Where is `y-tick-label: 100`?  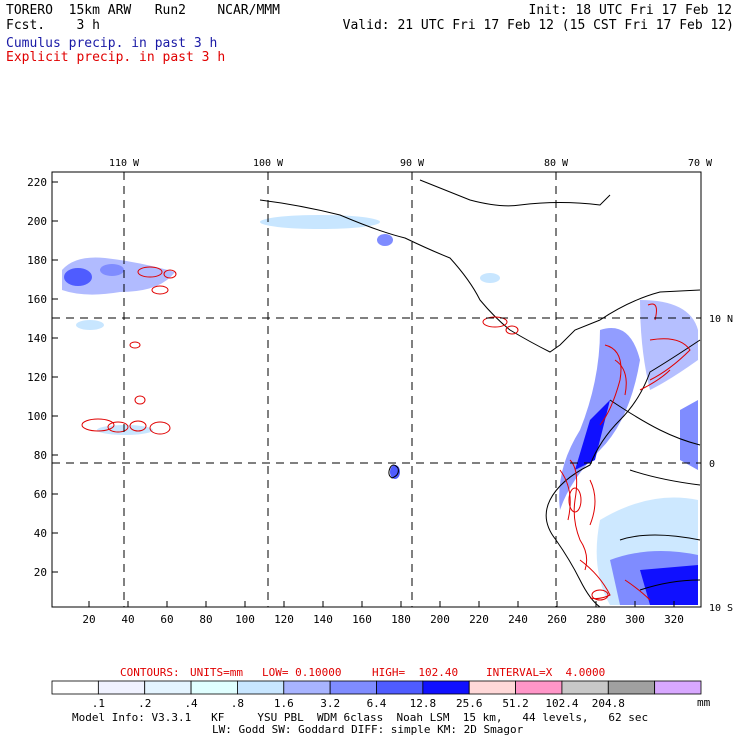 y-tick-label: 100 is located at coordinates (37, 416).